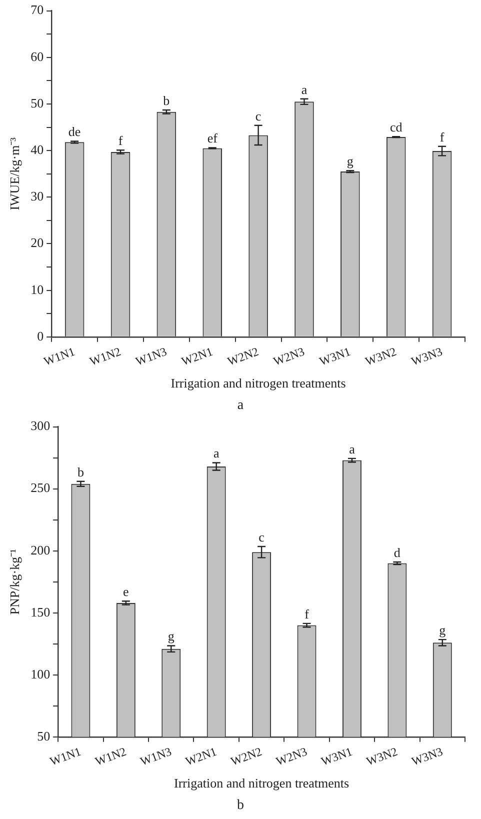 The width and height of the screenshot is (481, 819). Describe the element at coordinates (14, 173) in the screenshot. I see `y-axis-title: IWUE/kg·m⁻³` at that location.